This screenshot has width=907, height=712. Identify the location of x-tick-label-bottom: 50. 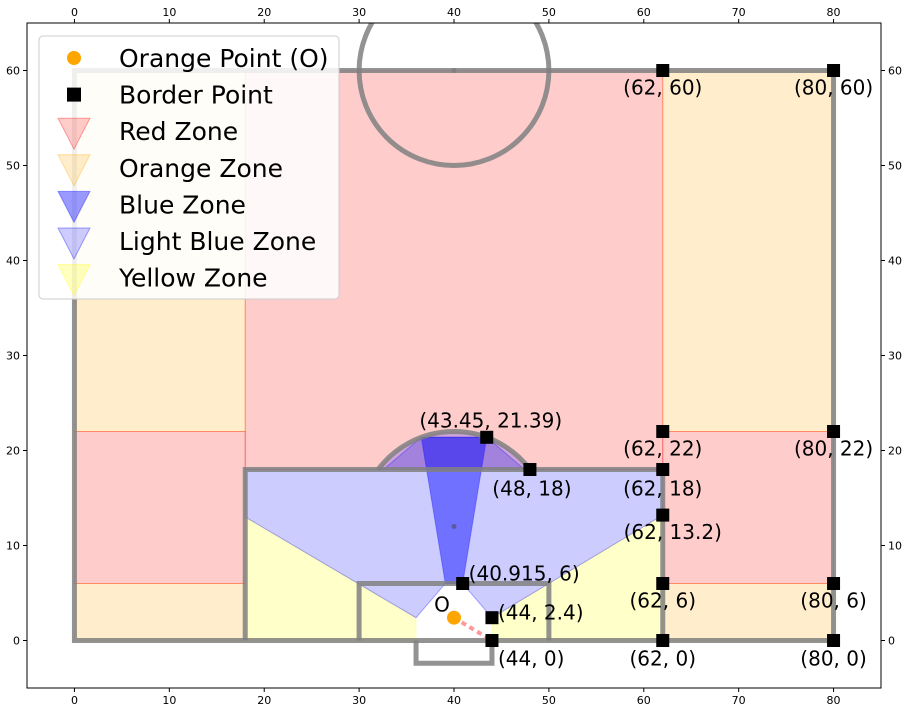
(549, 700).